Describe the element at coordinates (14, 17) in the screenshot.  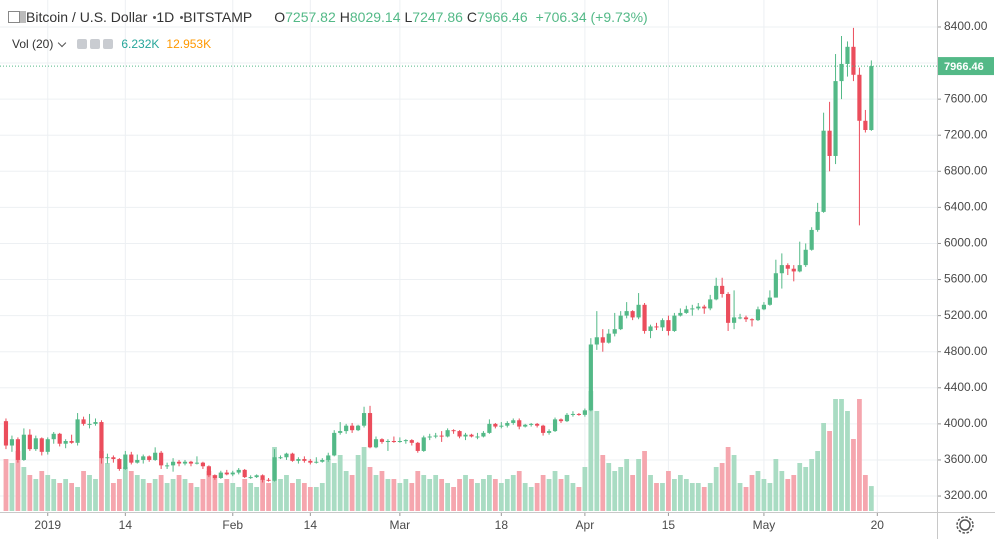
I see `collapse-button` at that location.